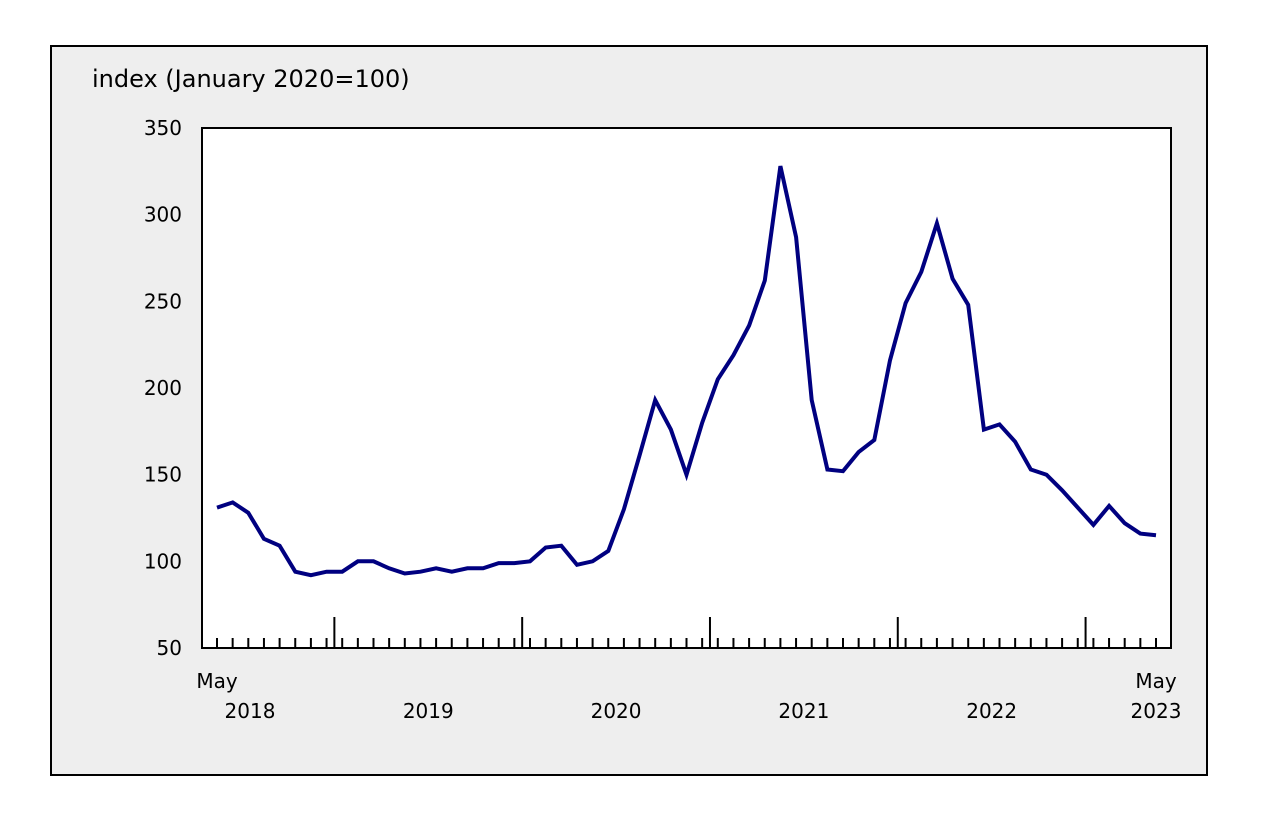  I want to click on y-tick-label: 50, so click(169, 648).